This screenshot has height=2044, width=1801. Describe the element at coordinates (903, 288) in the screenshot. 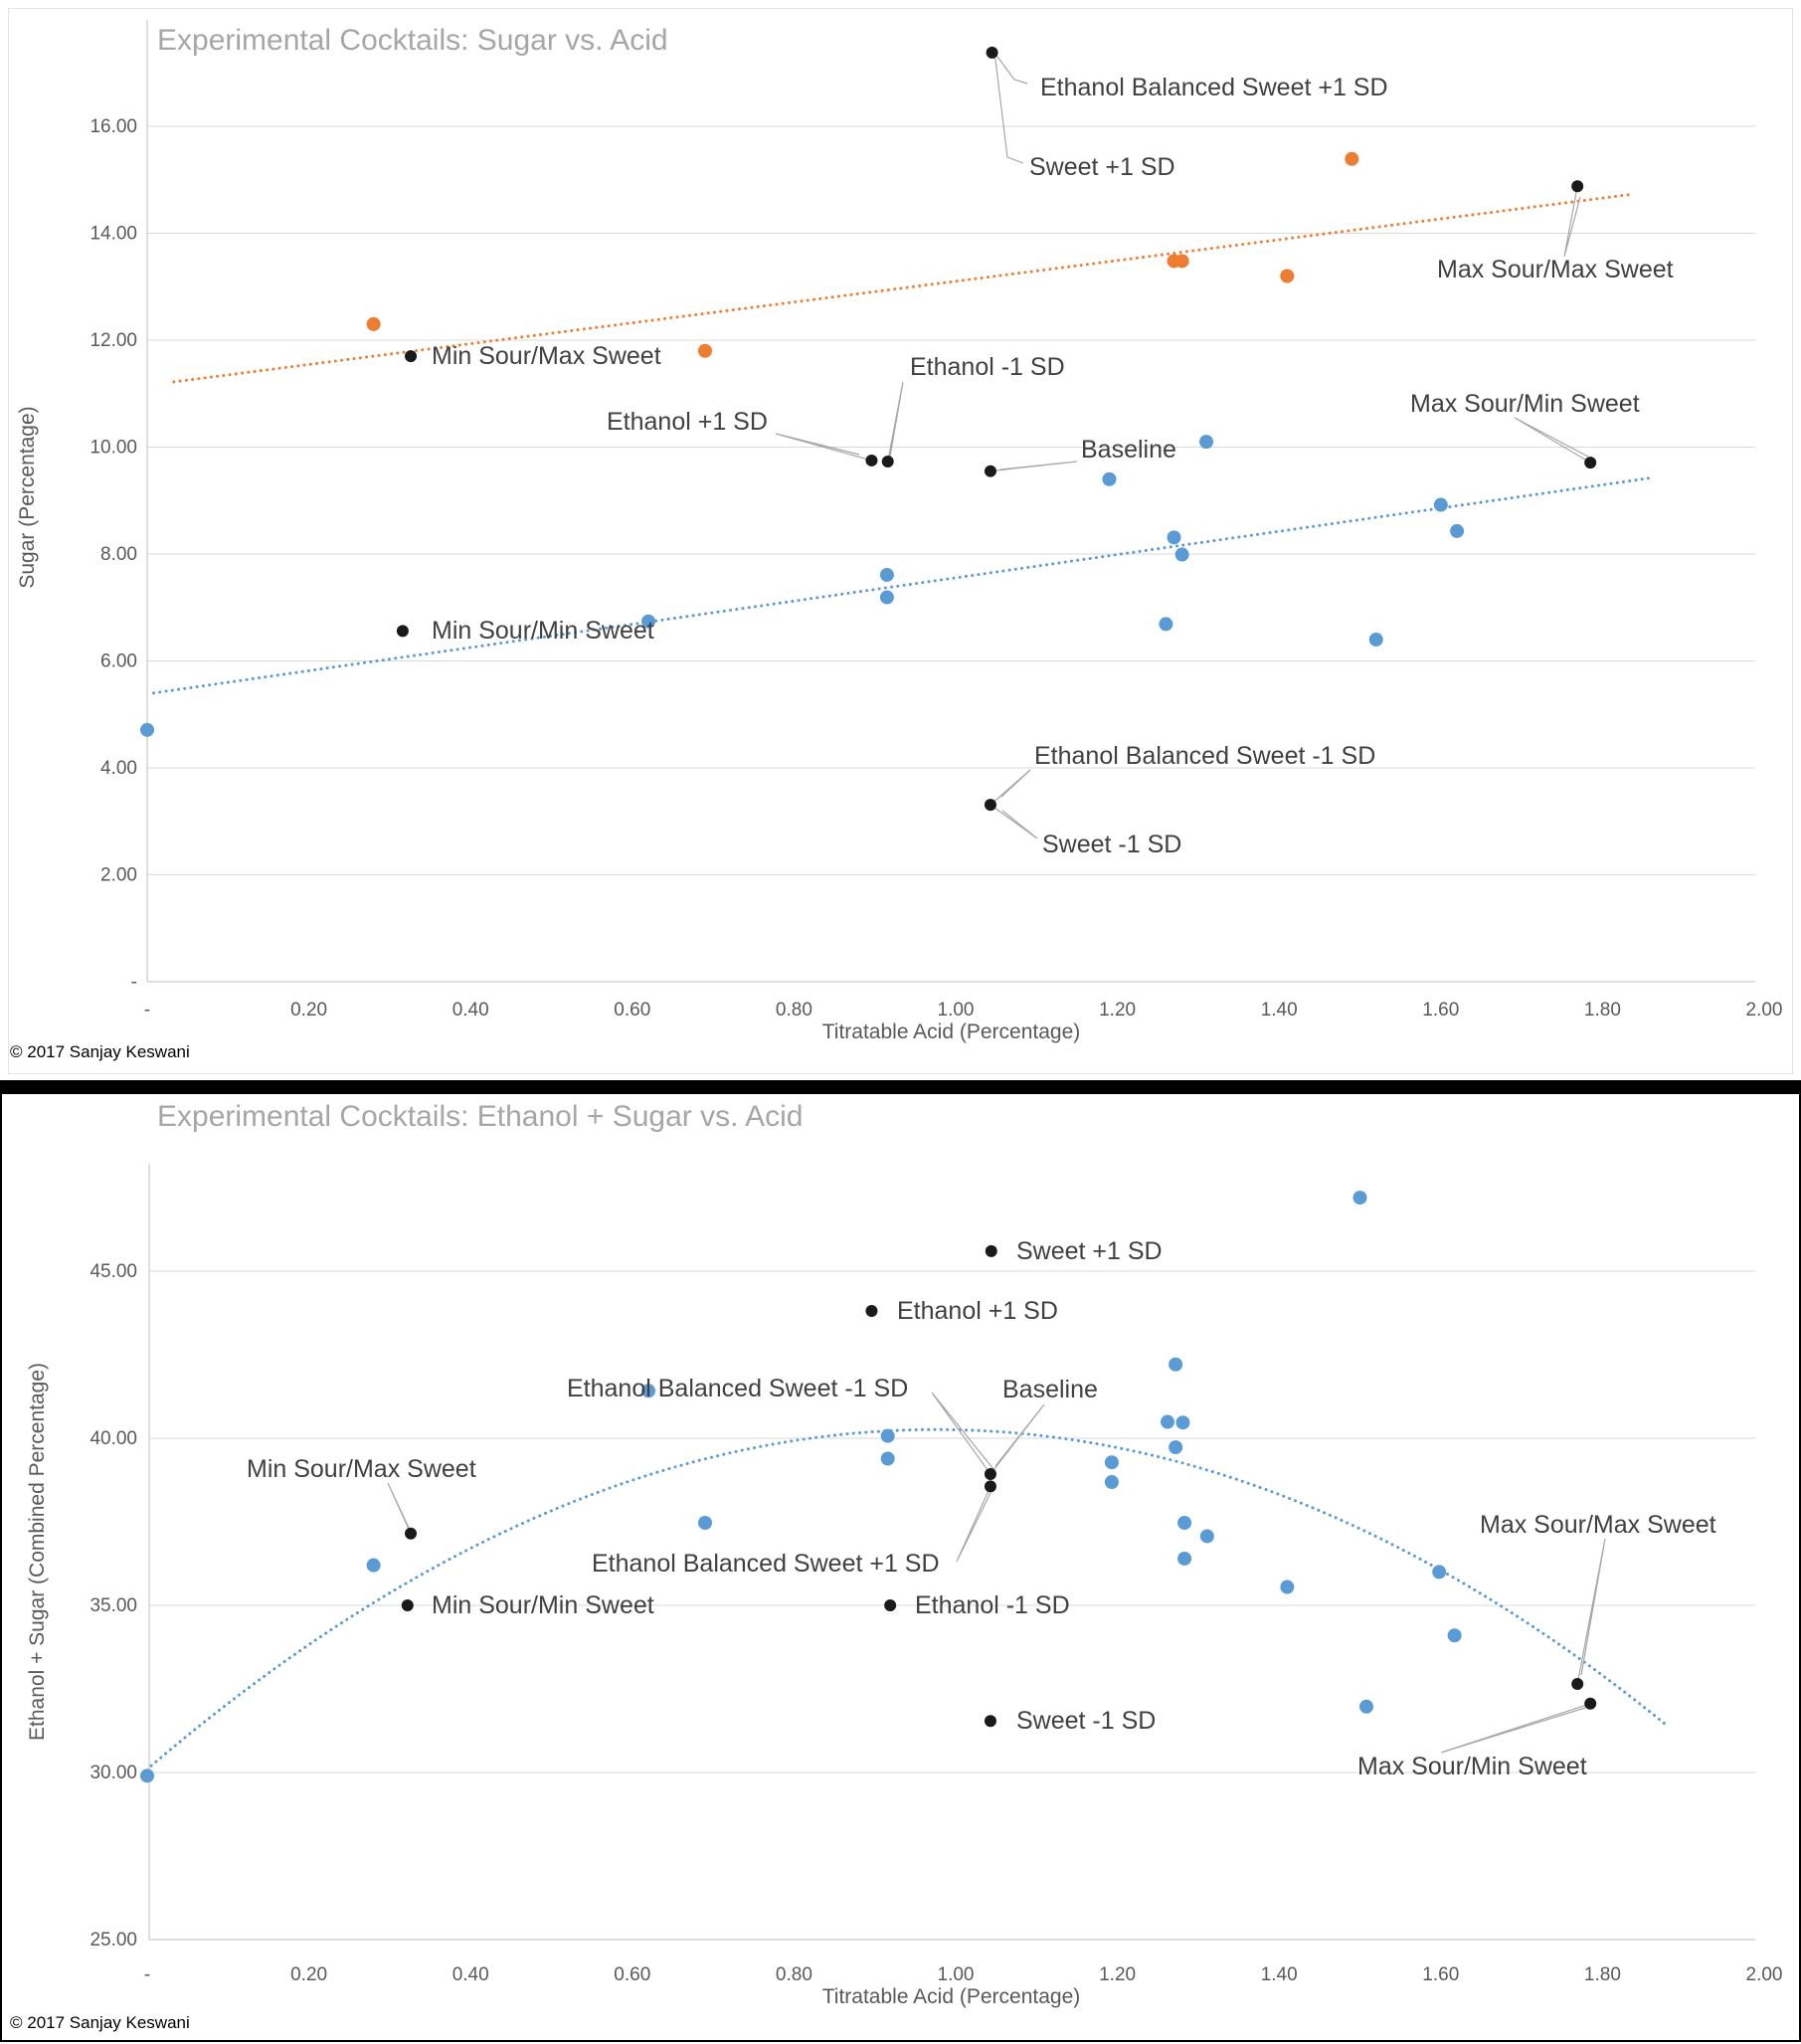

I see `trendline-orange` at that location.